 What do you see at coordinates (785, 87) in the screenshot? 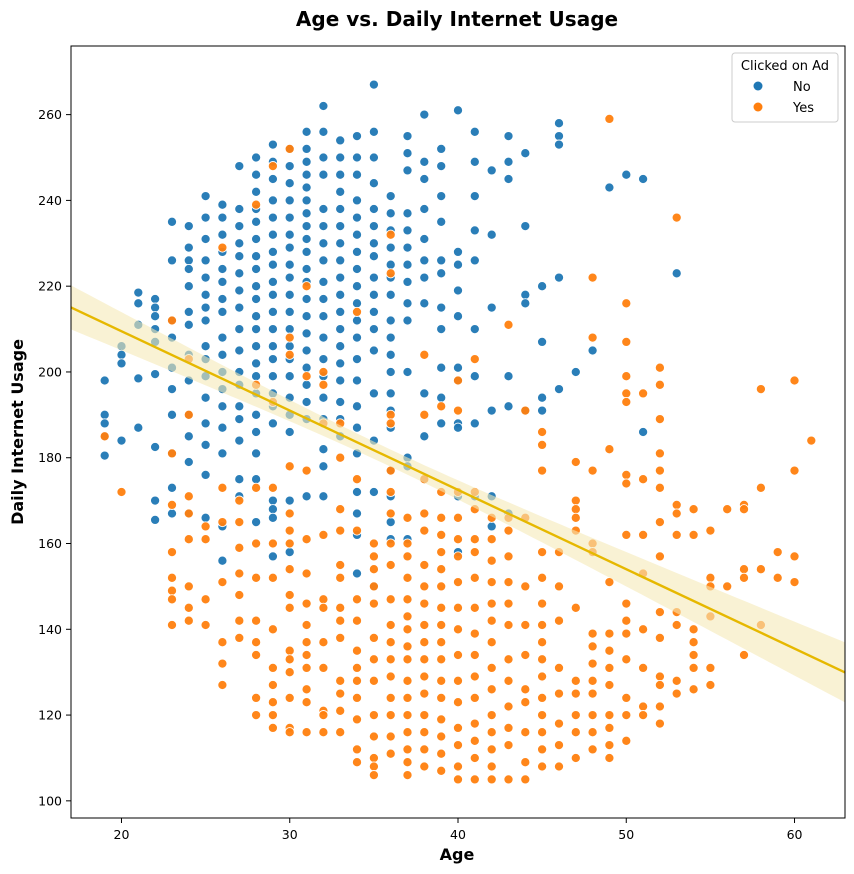
I see `legend: Clicked on Ad No Yes` at bounding box center [785, 87].